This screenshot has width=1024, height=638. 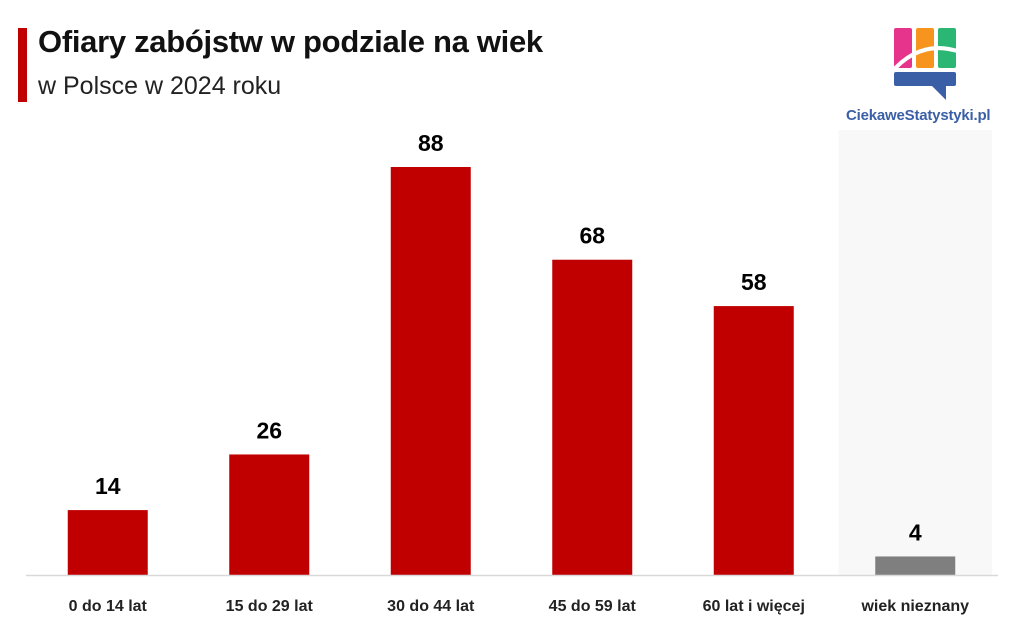 I want to click on chart-subtitle: w Polsce w 2024 roku, so click(x=160, y=86).